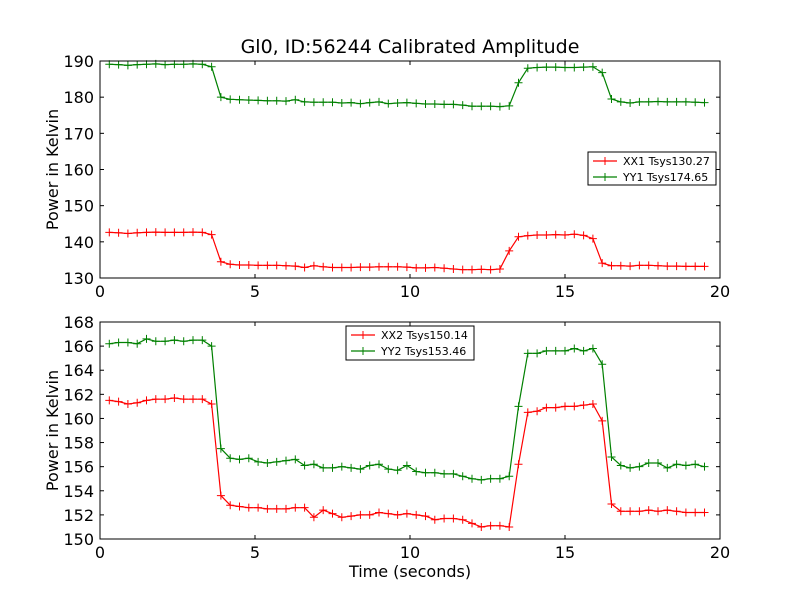 This screenshot has height=600, width=800. What do you see at coordinates (78, 61) in the screenshot?
I see `y-tick-label: 190` at bounding box center [78, 61].